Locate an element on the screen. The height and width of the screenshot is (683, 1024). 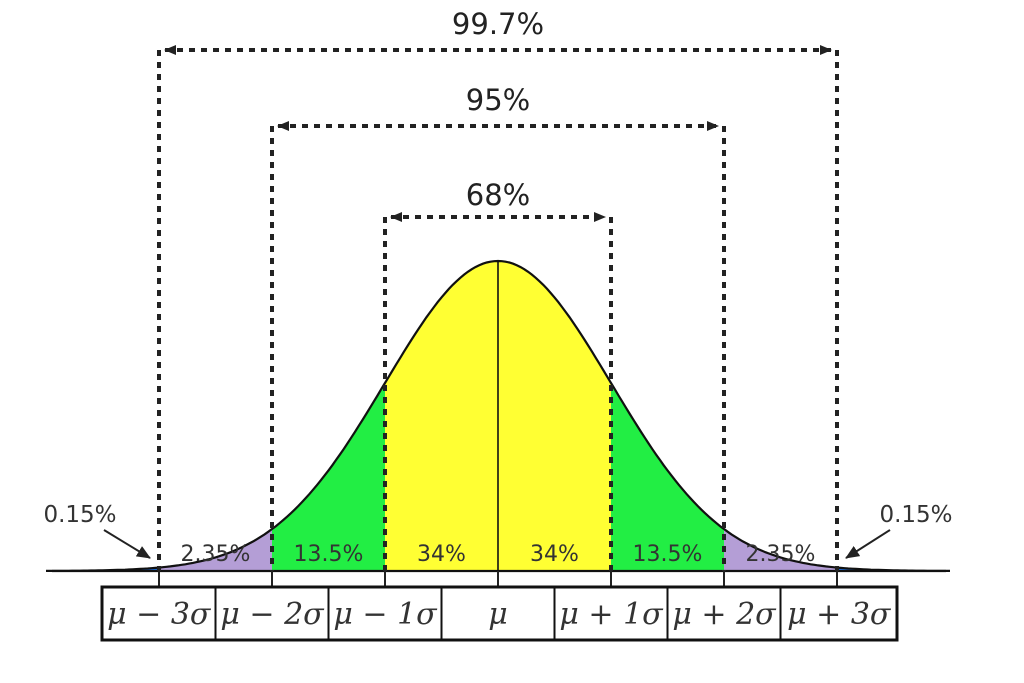
axis-label-0: μ − 3σ is located at coordinates (159, 614).